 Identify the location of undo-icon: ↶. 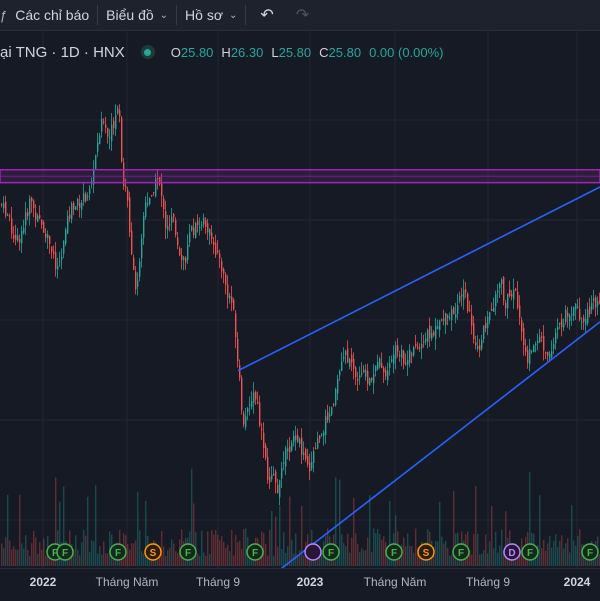
(267, 15).